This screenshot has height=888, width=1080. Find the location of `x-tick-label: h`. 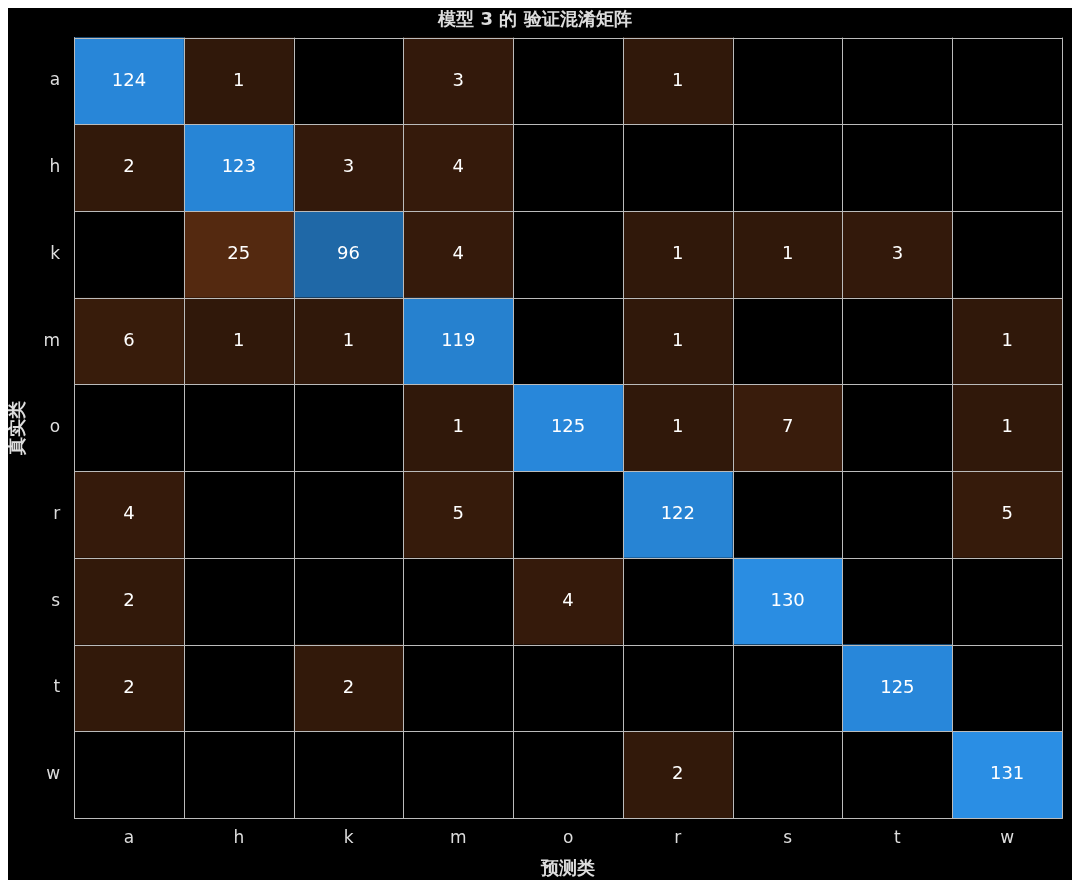

x-tick-label: h is located at coordinates (239, 836).